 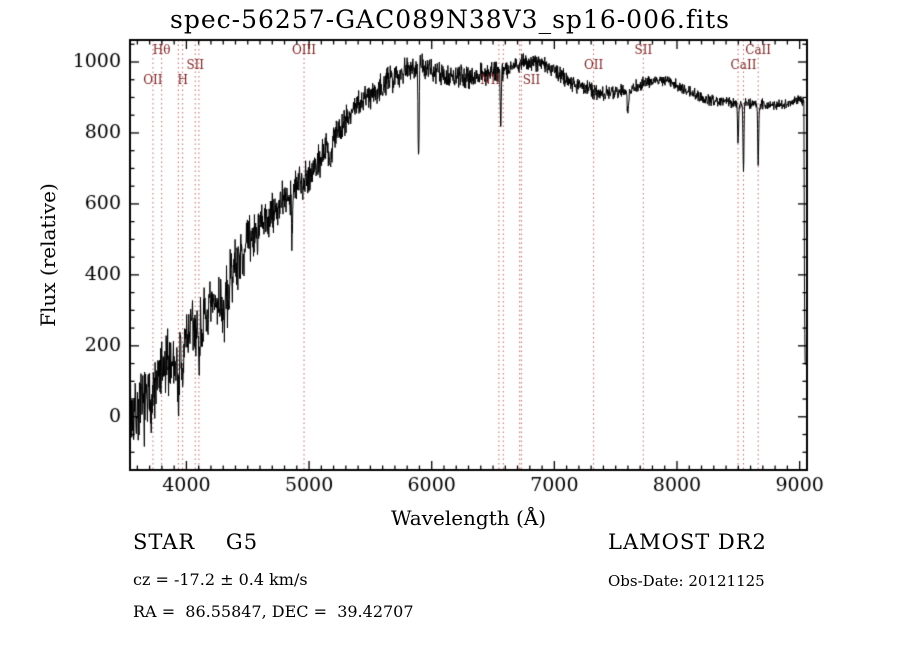 What do you see at coordinates (273, 611) in the screenshot?
I see `footer-ra-dec: RA = 86.55847, DEC = 39.42707` at bounding box center [273, 611].